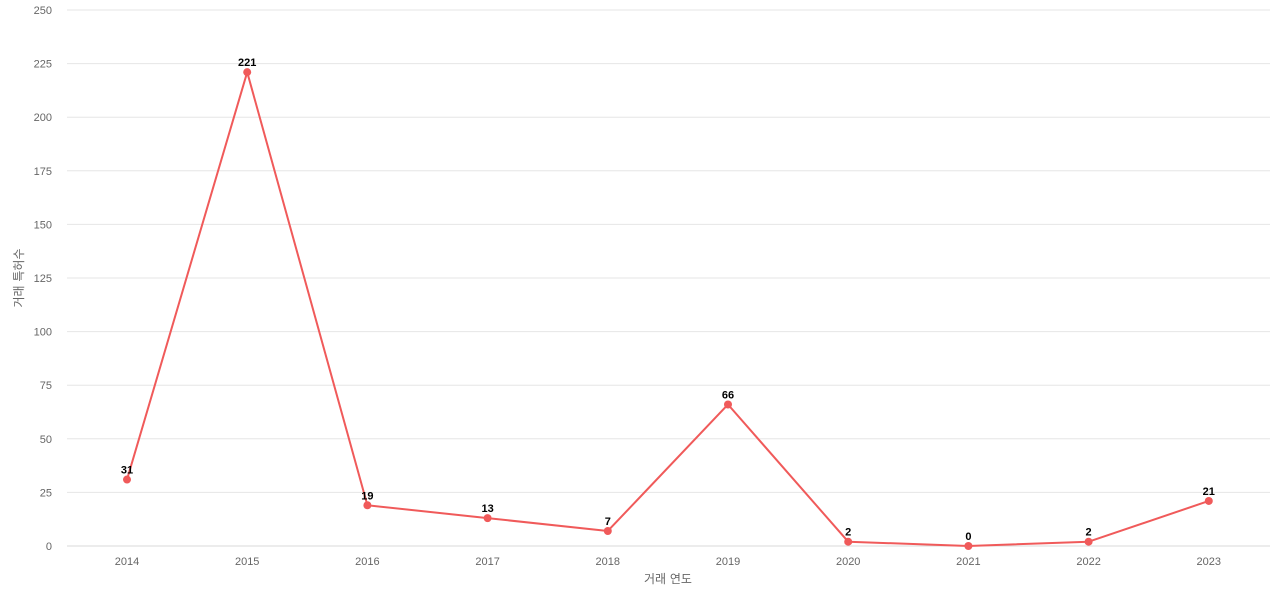 This screenshot has width=1280, height=600. Describe the element at coordinates (968, 562) in the screenshot. I see `x-tick-label: 2021` at that location.